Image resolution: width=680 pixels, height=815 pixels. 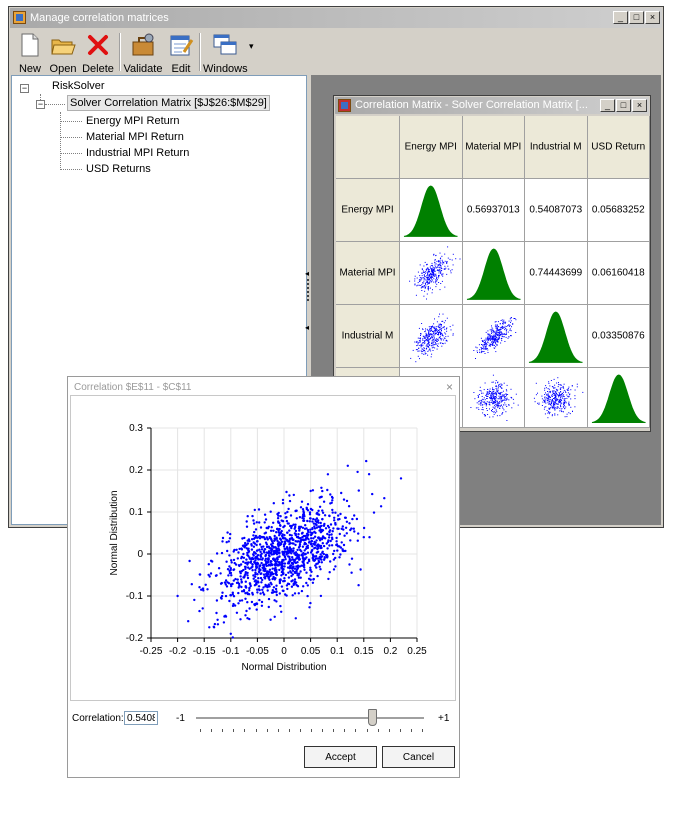 I want to click on matrix-cell: 0.05683252, so click(x=618, y=210).